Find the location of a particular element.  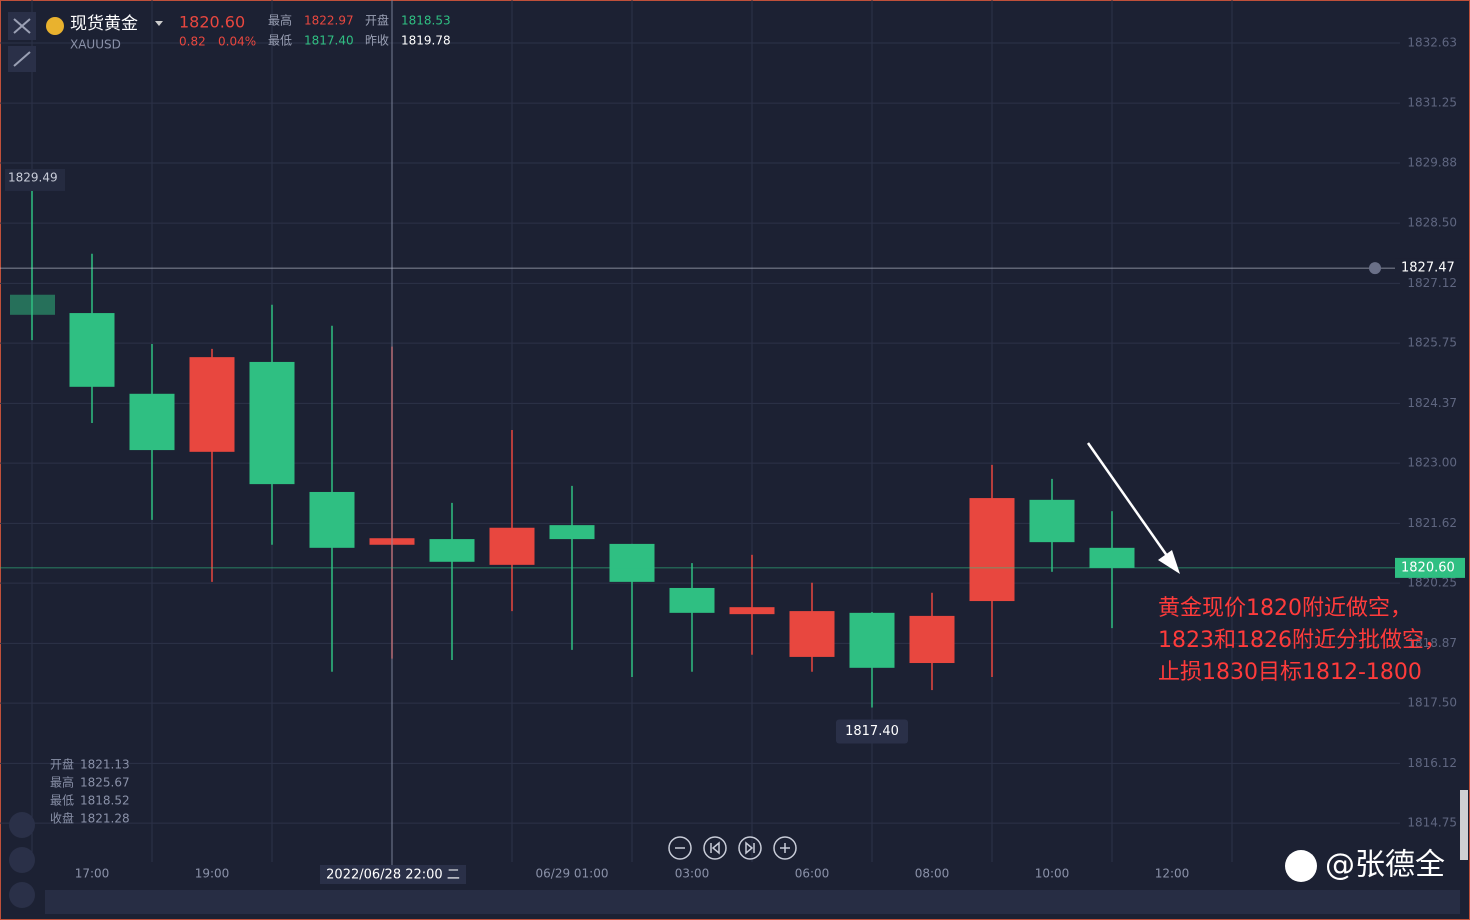

x-tick-label: 10:00 is located at coordinates (1052, 874).